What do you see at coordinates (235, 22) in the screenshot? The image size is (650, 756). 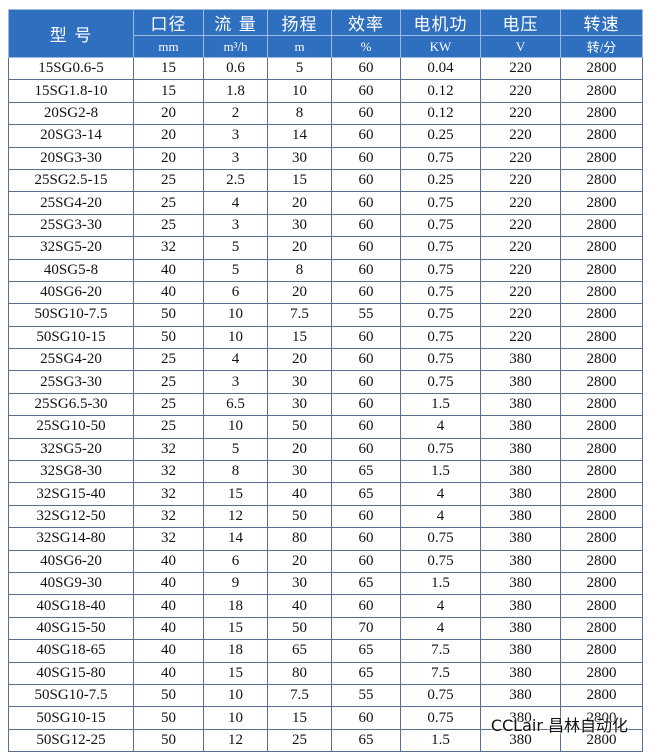 I see `column-header: 流 量` at bounding box center [235, 22].